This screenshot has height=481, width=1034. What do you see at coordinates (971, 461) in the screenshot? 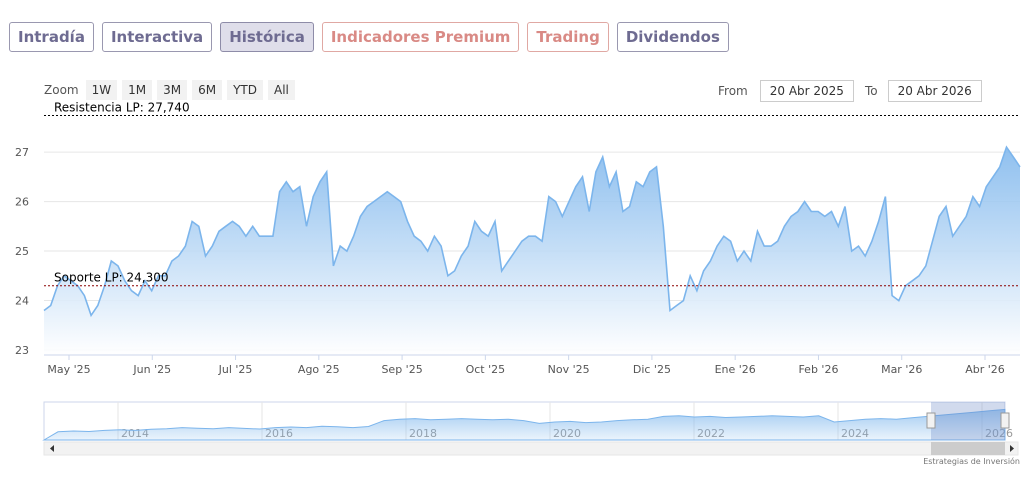
I see `chart-credit: Estrategias de Inversión` at bounding box center [971, 461].